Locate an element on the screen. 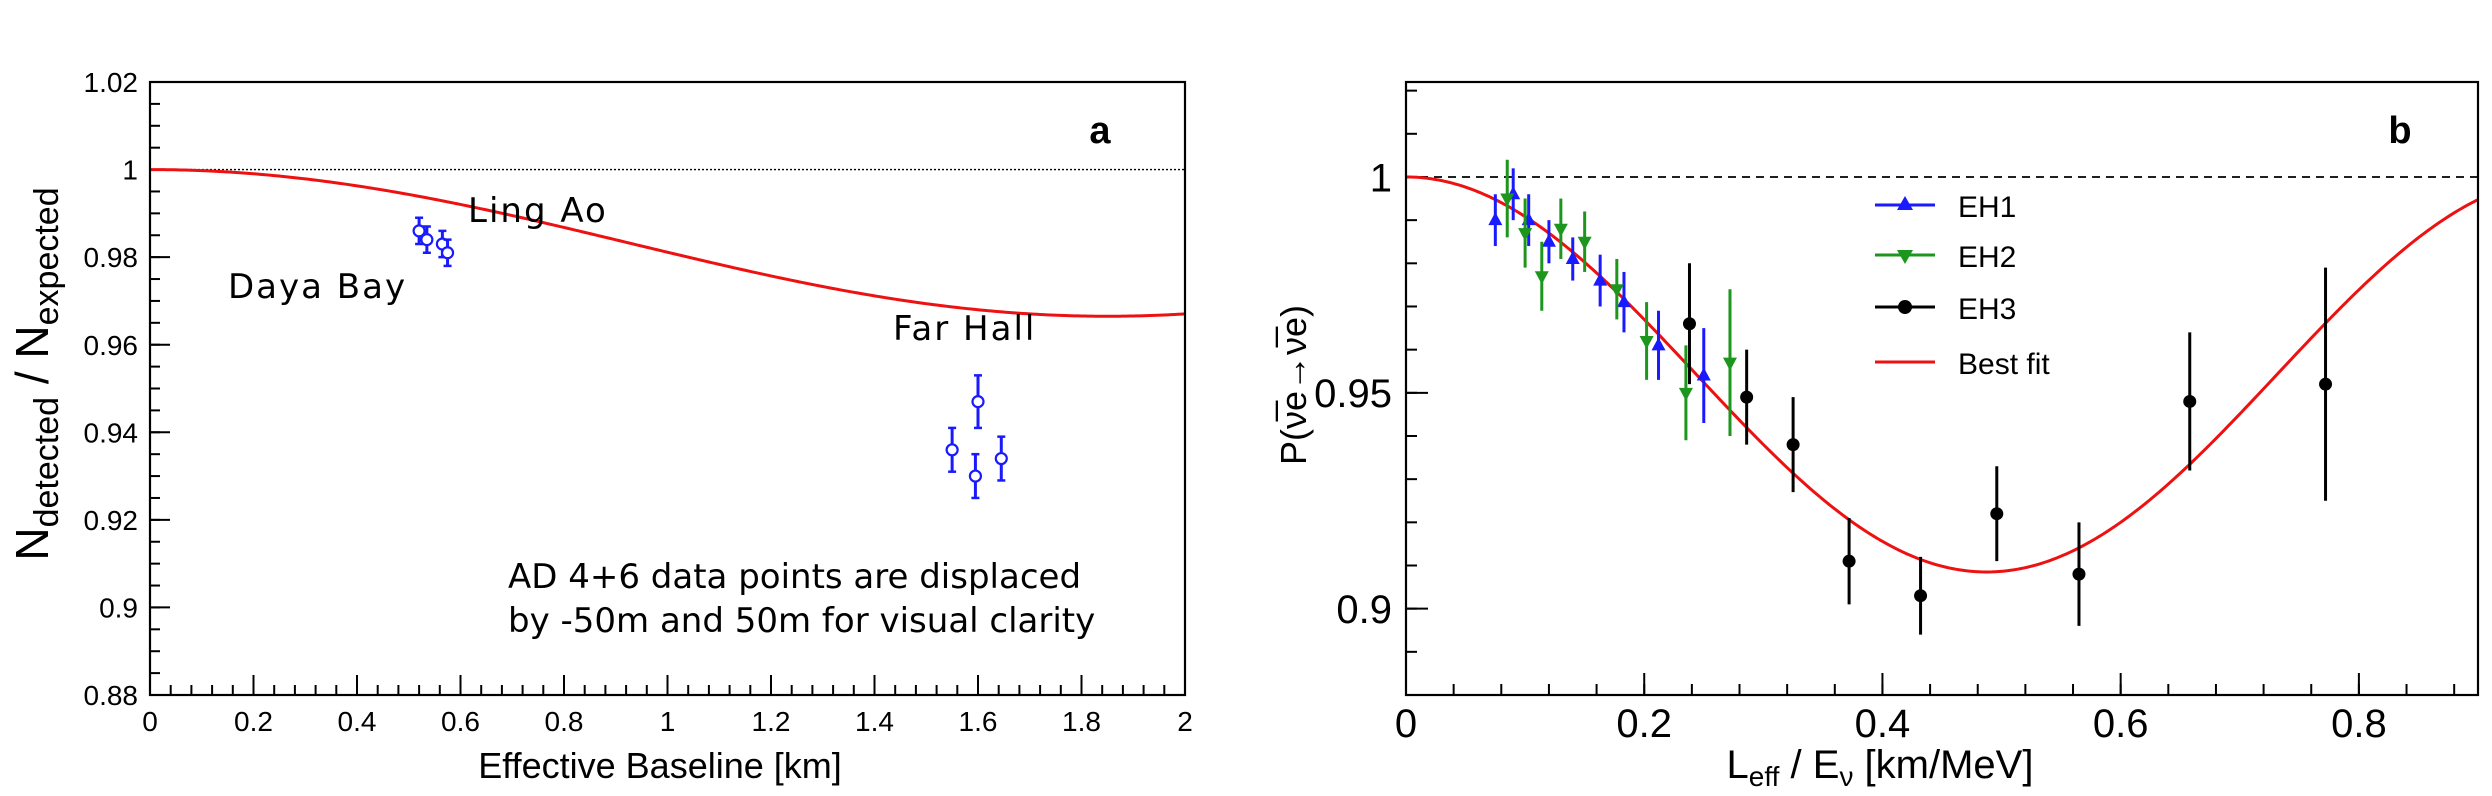 The width and height of the screenshot is (2492, 796). x-label-slash-e: / E is located at coordinates (1809, 765).